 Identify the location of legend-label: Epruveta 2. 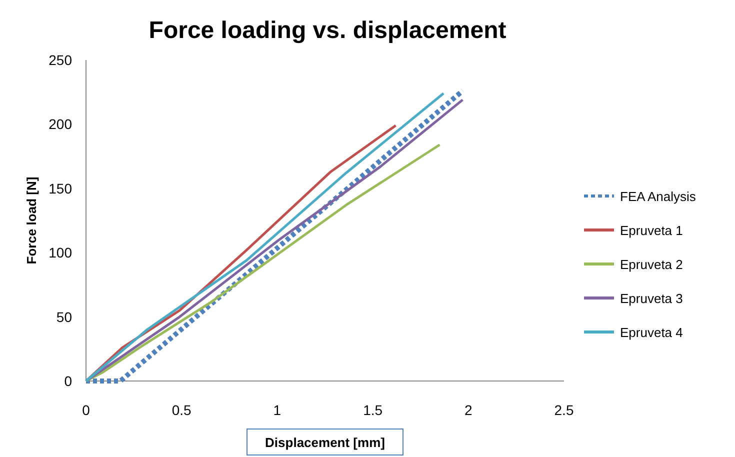
(651, 264).